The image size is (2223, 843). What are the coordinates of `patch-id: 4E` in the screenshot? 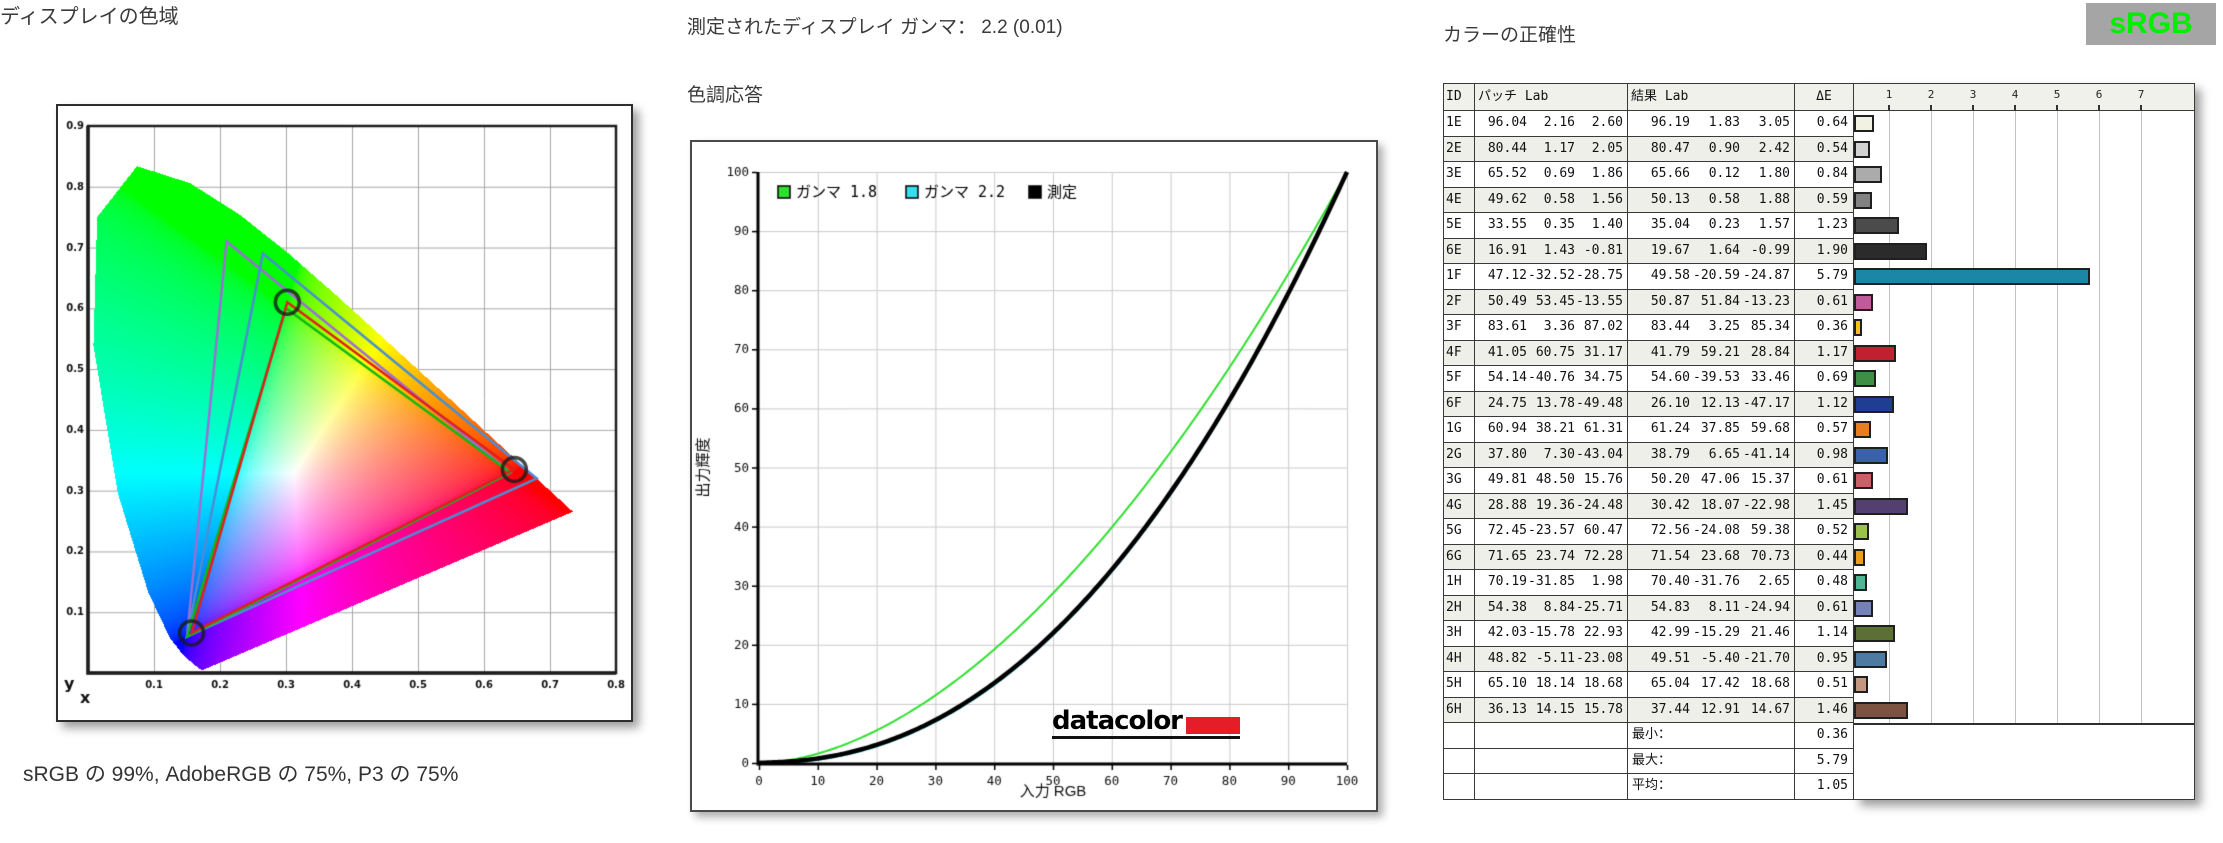 It's located at (1459, 200).